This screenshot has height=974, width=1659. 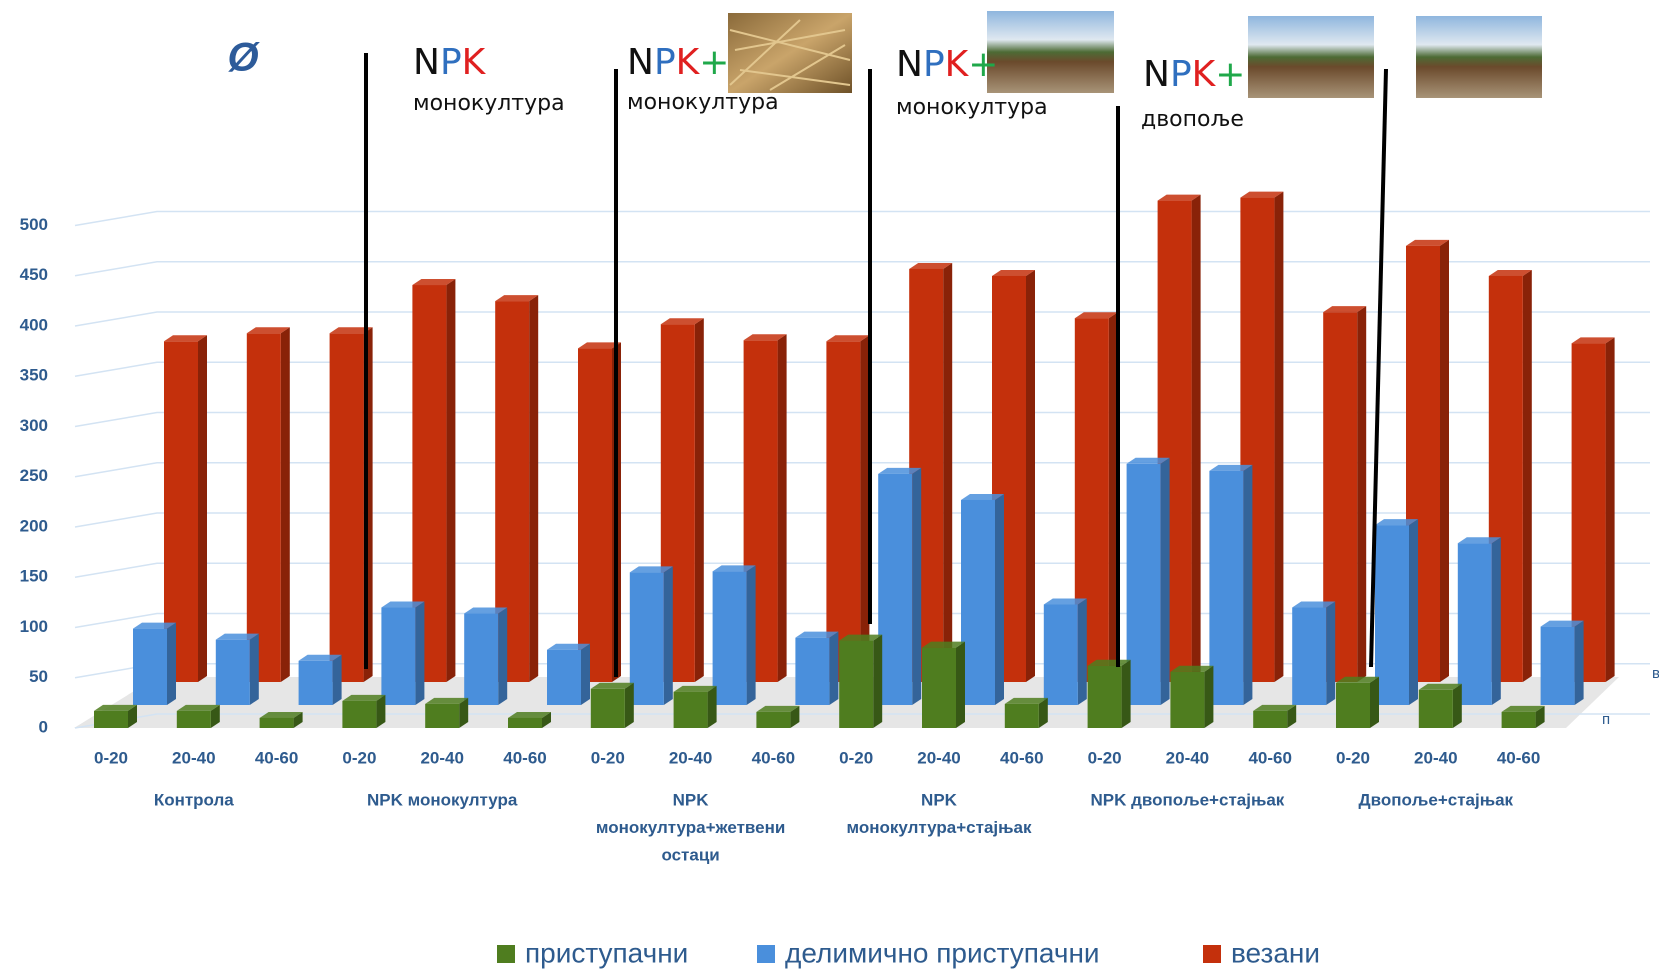 I want to click on annotation-letter: P, so click(x=665, y=62).